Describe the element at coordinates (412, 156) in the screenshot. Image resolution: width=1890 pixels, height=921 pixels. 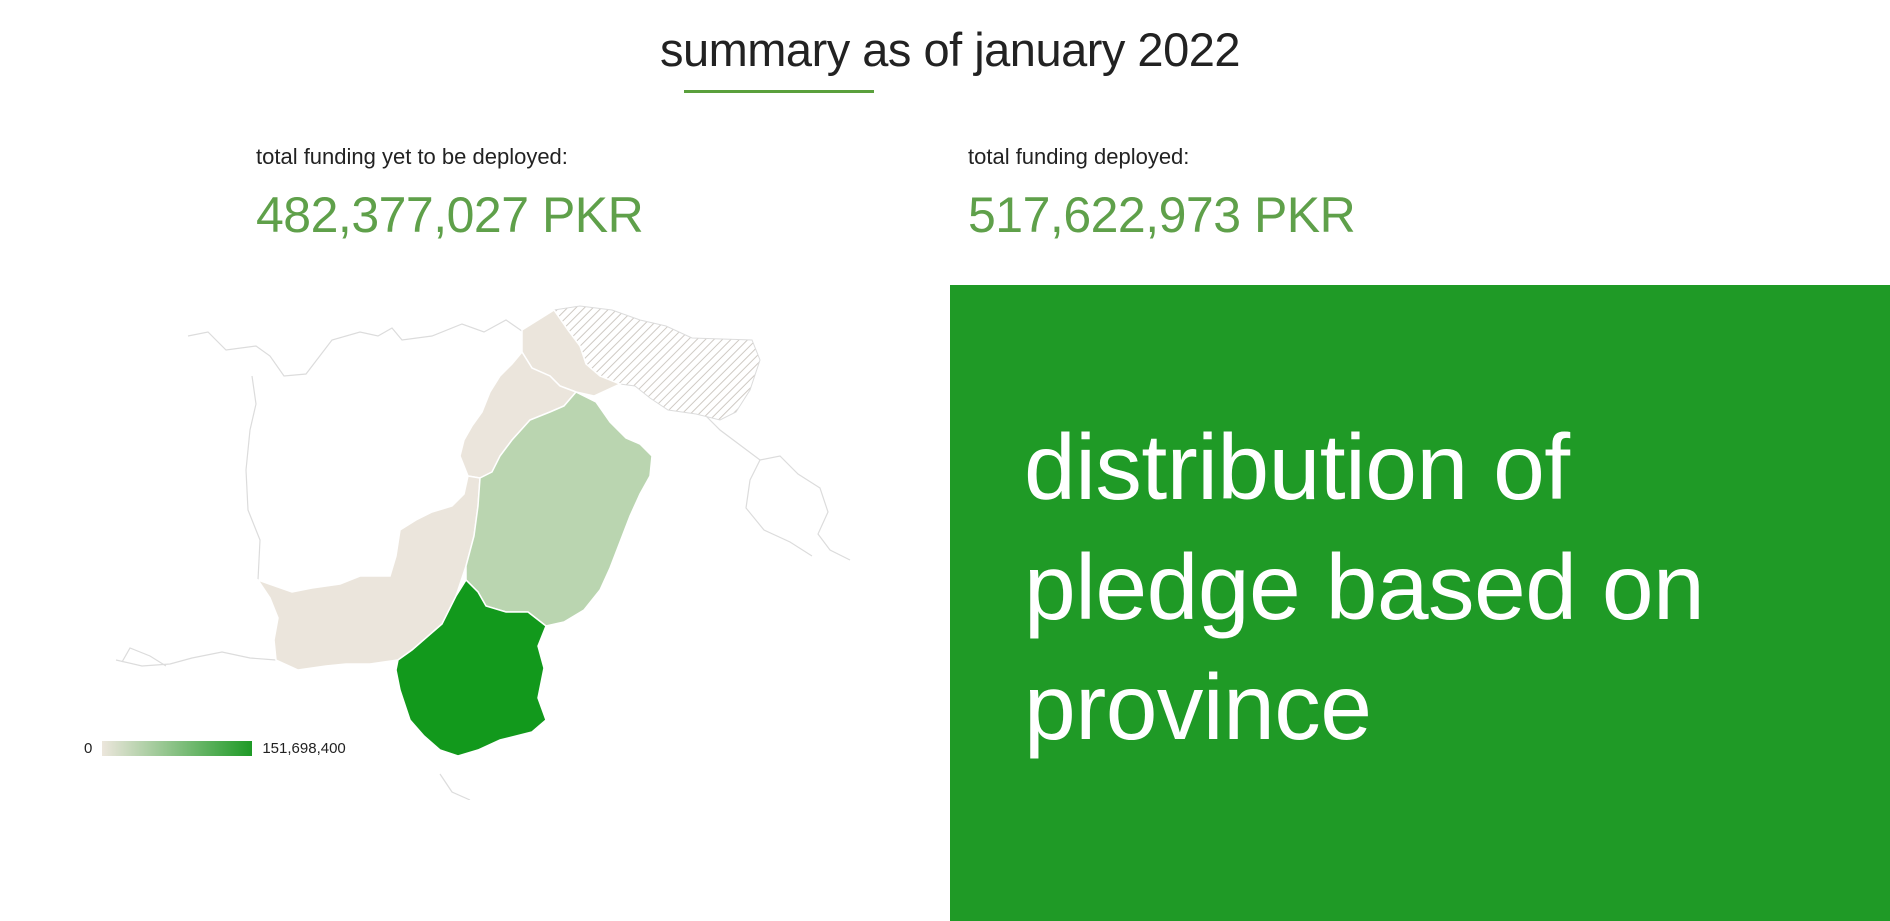
I see `funding-yet-to-deploy-label: total funding yet to be deployed:` at that location.